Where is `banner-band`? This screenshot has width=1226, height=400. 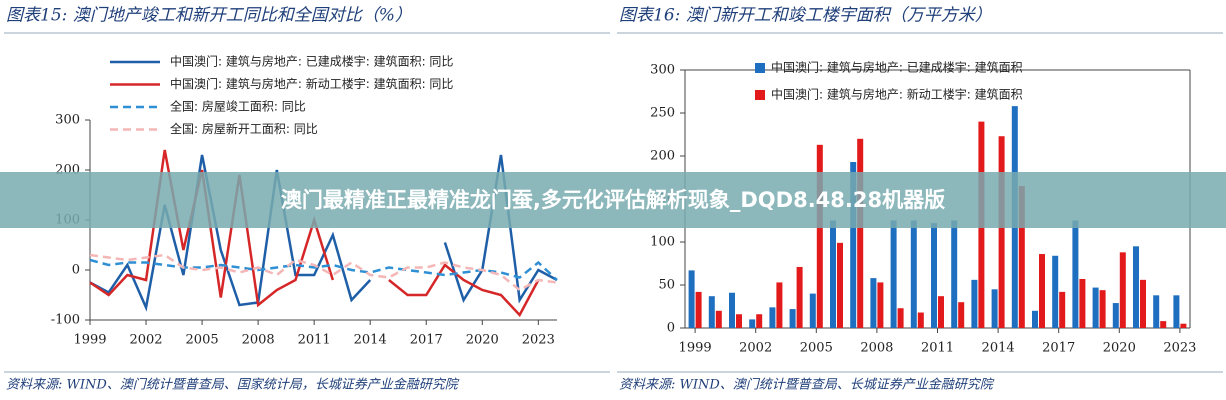 banner-band is located at coordinates (613, 200).